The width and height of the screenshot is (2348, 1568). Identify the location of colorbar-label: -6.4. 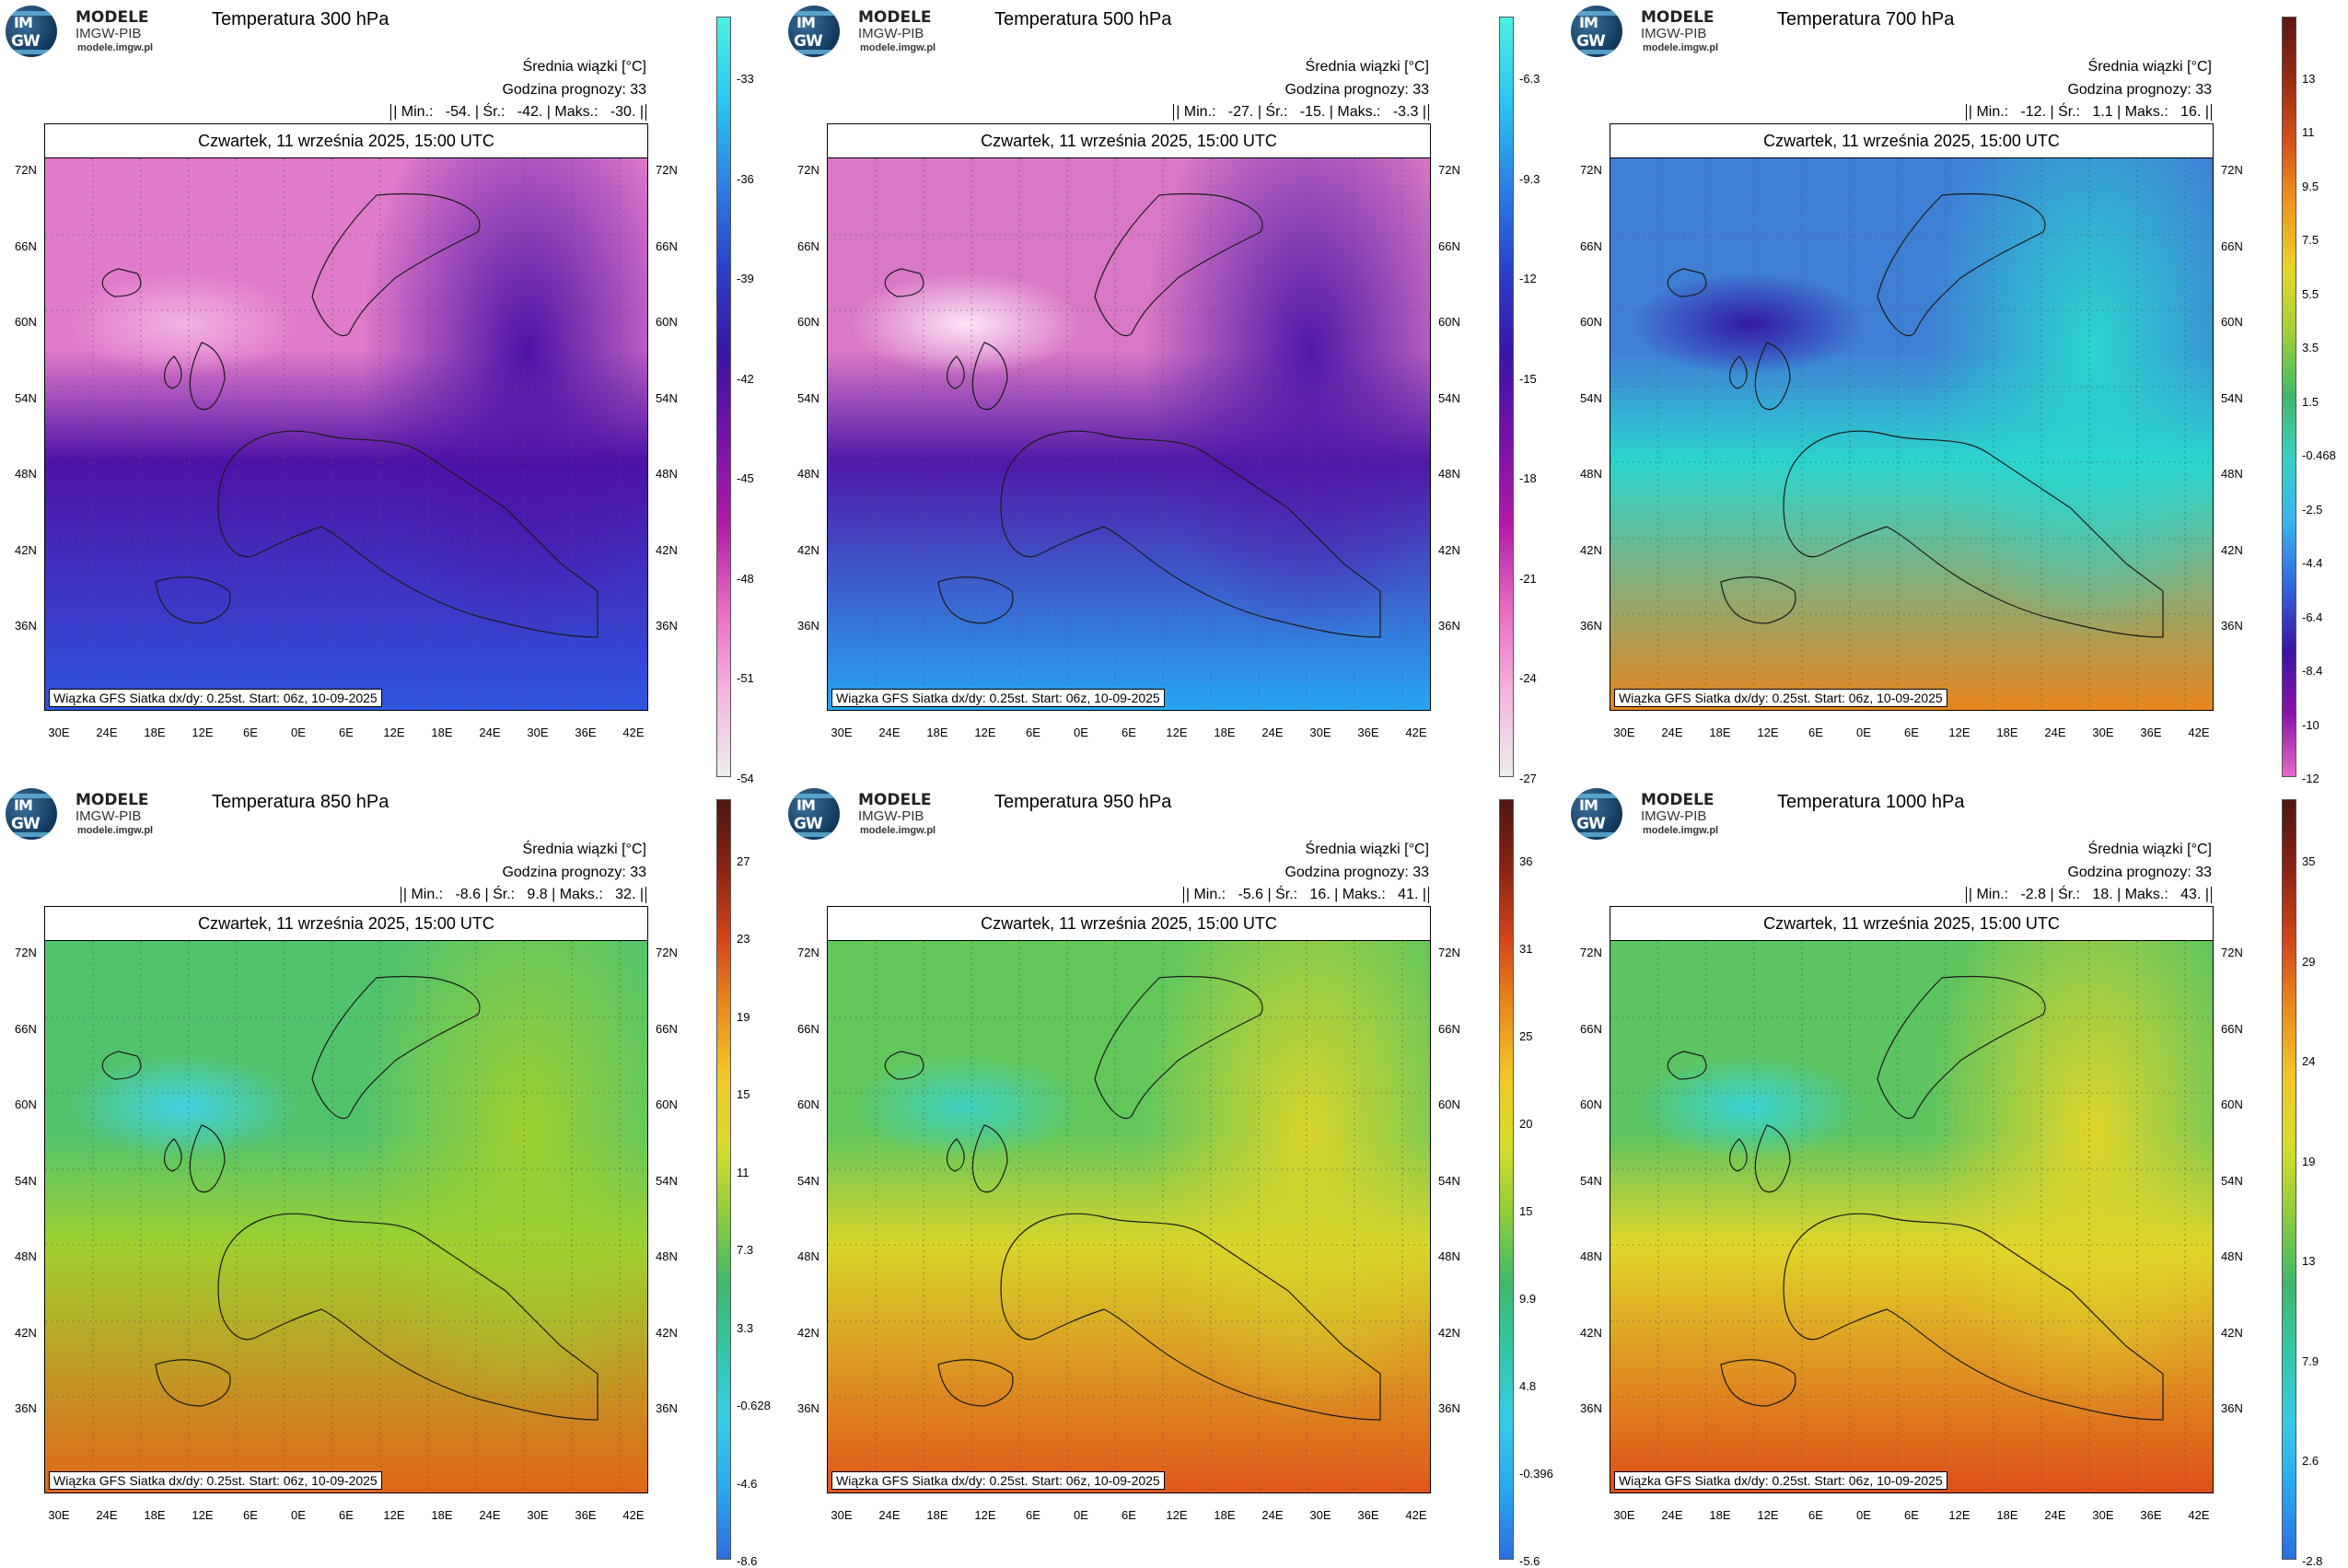
(2312, 617).